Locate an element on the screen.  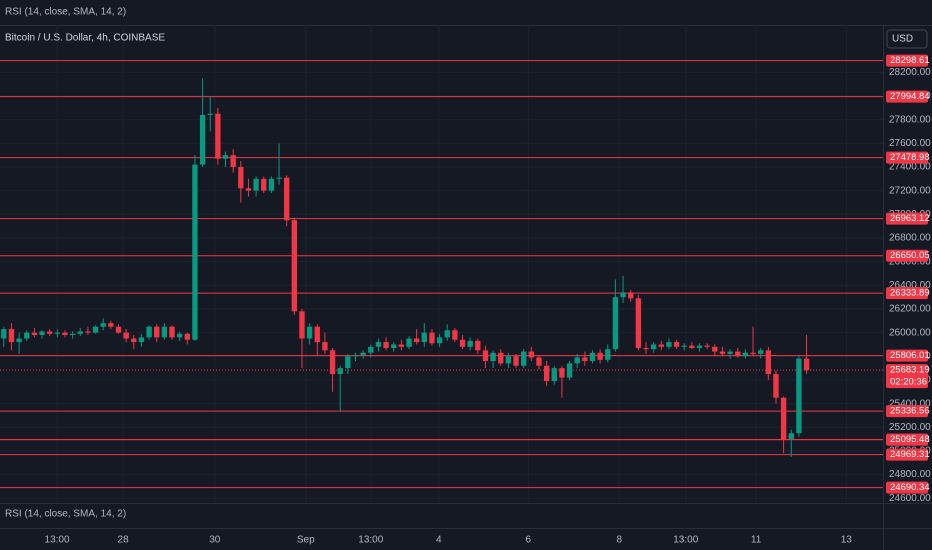
currency-button is located at coordinates (907, 39).